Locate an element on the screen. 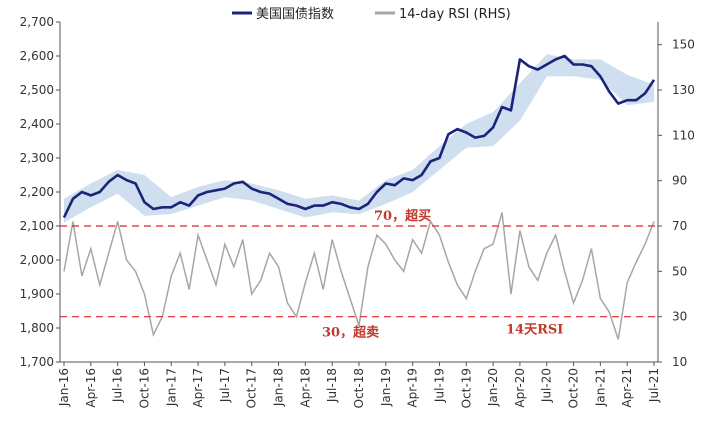  x-tick-label: Jul-19 is located at coordinates (439, 385).